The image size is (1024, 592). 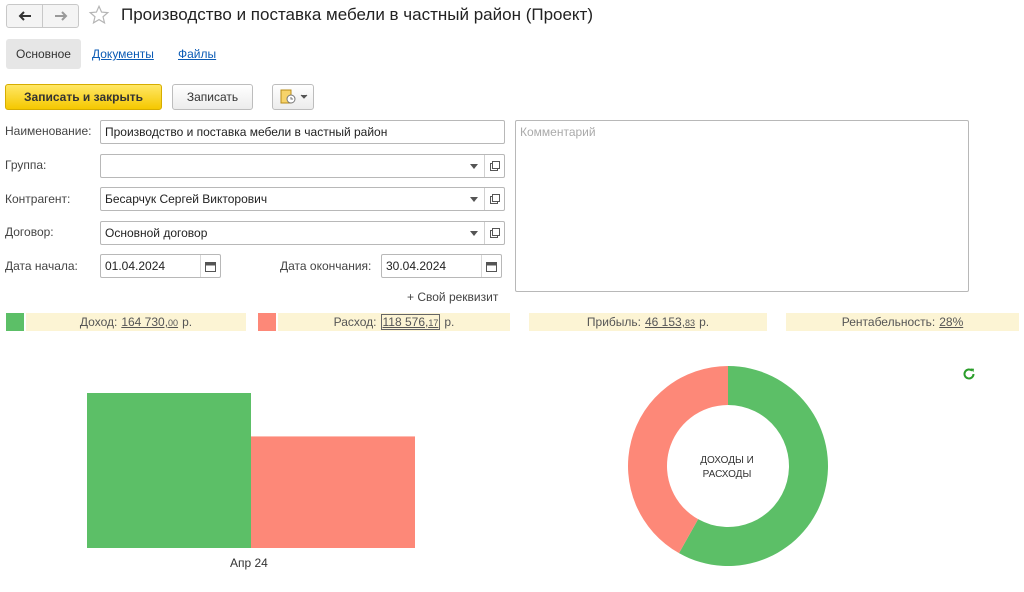 I want to click on expense-label: Расход:, so click(x=355, y=322).